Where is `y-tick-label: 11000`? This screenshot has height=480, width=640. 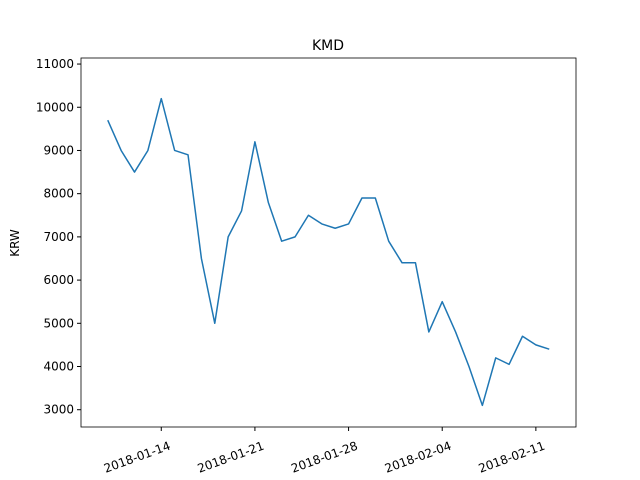 y-tick-label: 11000 is located at coordinates (55, 64).